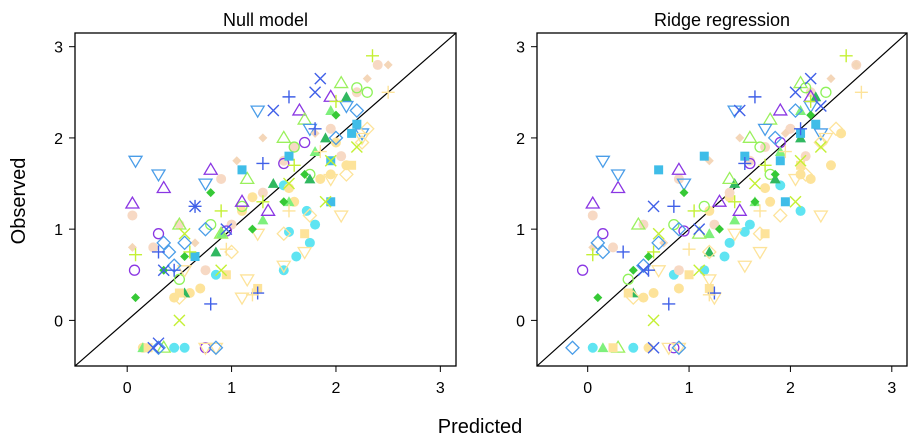 This screenshot has width=909, height=442. What do you see at coordinates (689, 388) in the screenshot?
I see `x-tick-label: 1` at bounding box center [689, 388].